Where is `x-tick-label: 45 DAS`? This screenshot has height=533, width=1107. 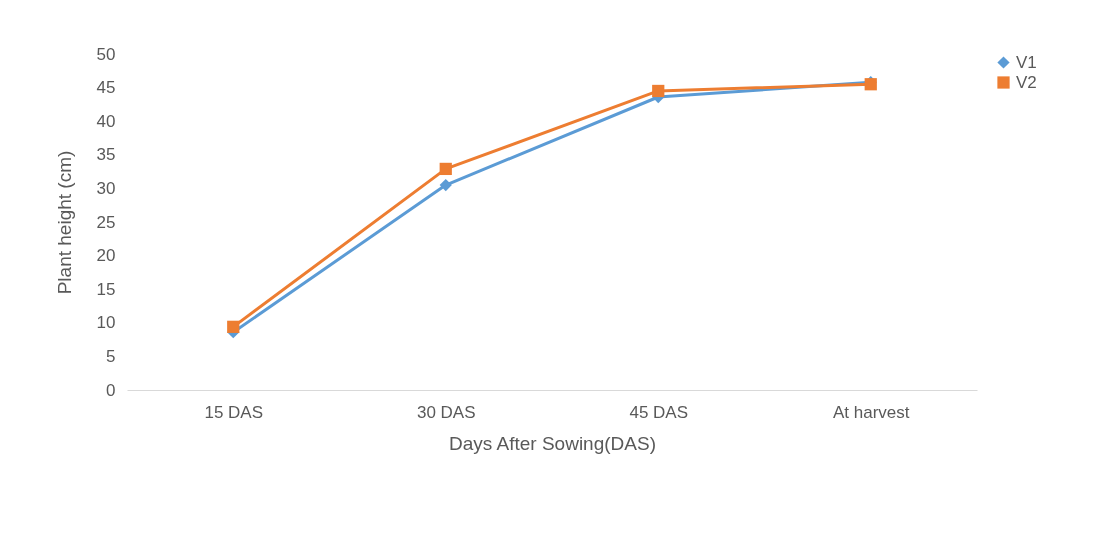
x-tick-label: 45 DAS is located at coordinates (659, 412).